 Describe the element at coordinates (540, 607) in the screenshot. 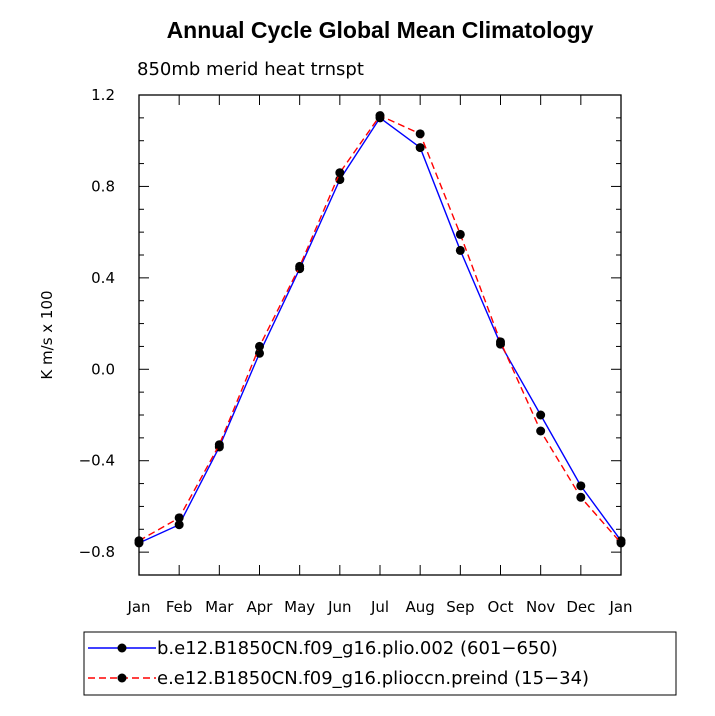

I see `x-tick-label: Nov` at that location.